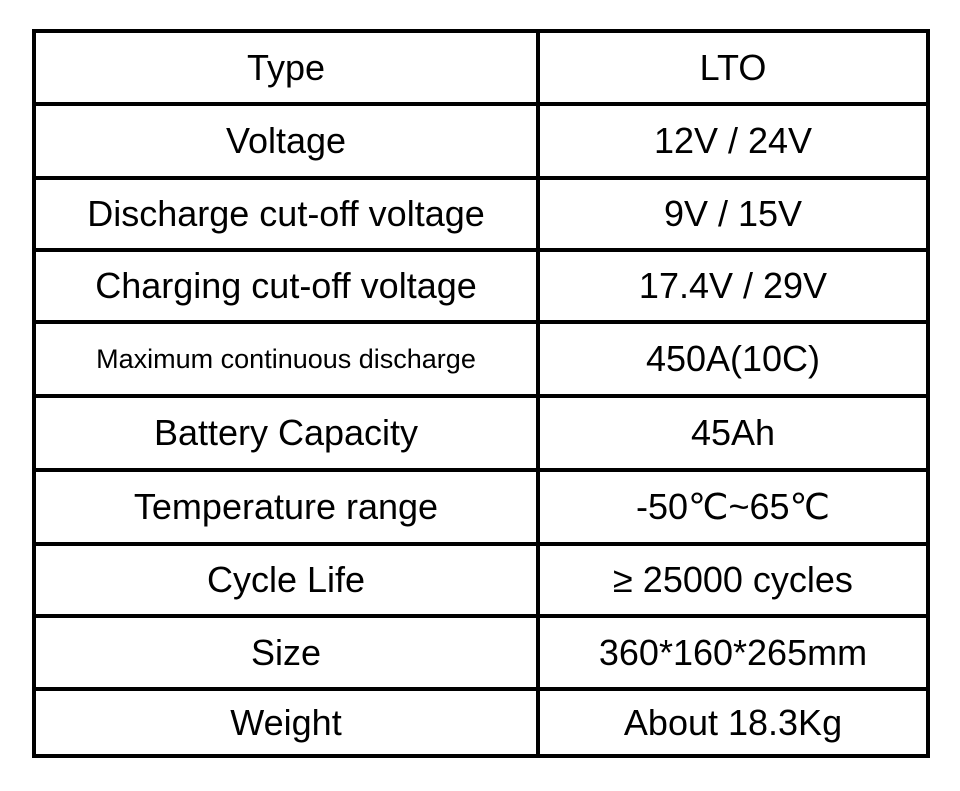 This screenshot has width=960, height=791. I want to click on spec-value: 12V / 24V, so click(733, 141).